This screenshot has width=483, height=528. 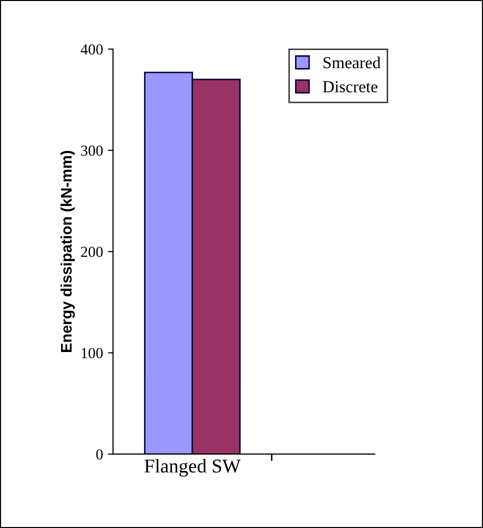 I want to click on x-tick-label: Flanged SW, so click(x=192, y=467).